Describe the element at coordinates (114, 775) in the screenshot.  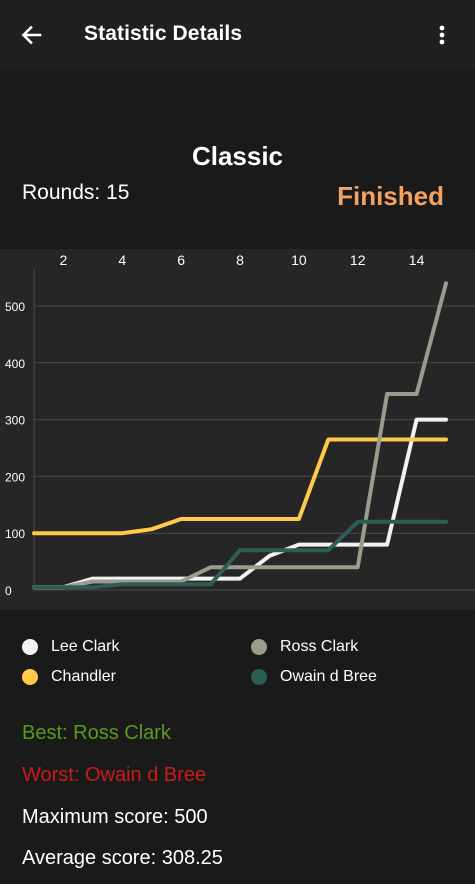
I see `worst-player: Worst: Owain d Bree` at that location.